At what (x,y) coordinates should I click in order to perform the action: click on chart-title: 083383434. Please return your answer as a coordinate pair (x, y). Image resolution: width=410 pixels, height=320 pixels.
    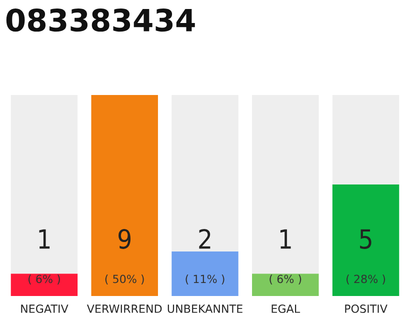
    Looking at the image, I should click on (100, 20).